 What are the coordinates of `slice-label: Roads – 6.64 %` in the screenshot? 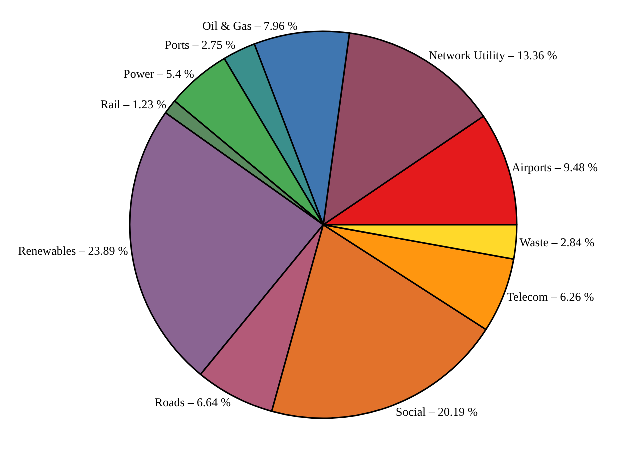 It's located at (192, 402).